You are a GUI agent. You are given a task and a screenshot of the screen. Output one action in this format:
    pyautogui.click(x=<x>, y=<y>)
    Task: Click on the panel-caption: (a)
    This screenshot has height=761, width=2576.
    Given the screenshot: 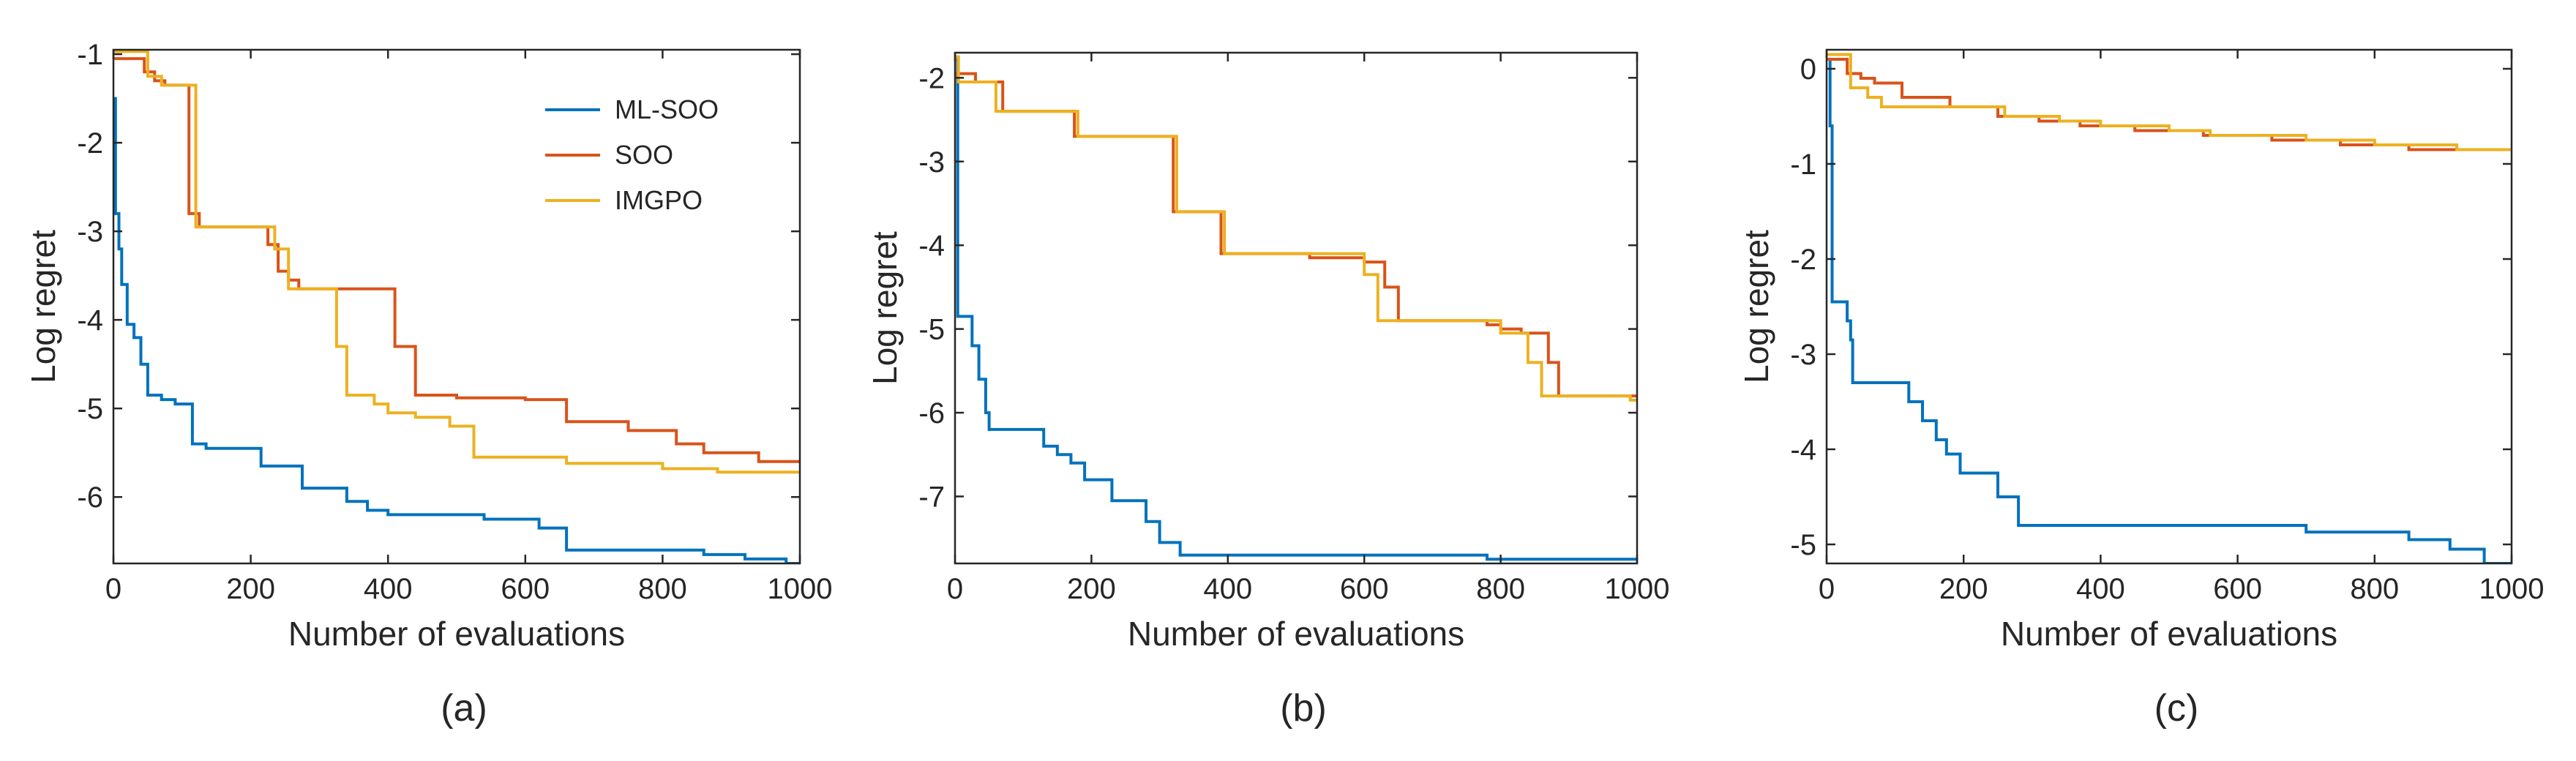 What is the action you would take?
    pyautogui.click(x=464, y=708)
    